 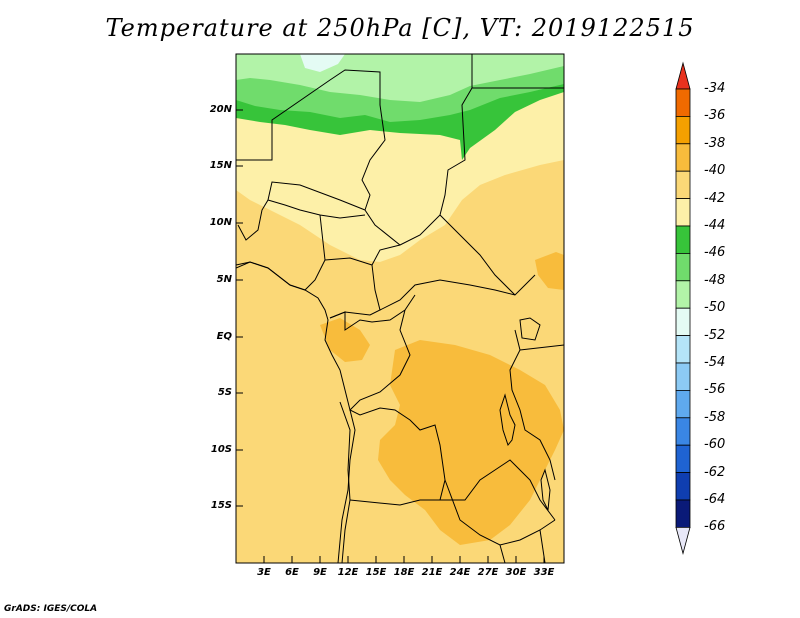 What do you see at coordinates (715, 335) in the screenshot?
I see `colorbar-label: -52` at bounding box center [715, 335].